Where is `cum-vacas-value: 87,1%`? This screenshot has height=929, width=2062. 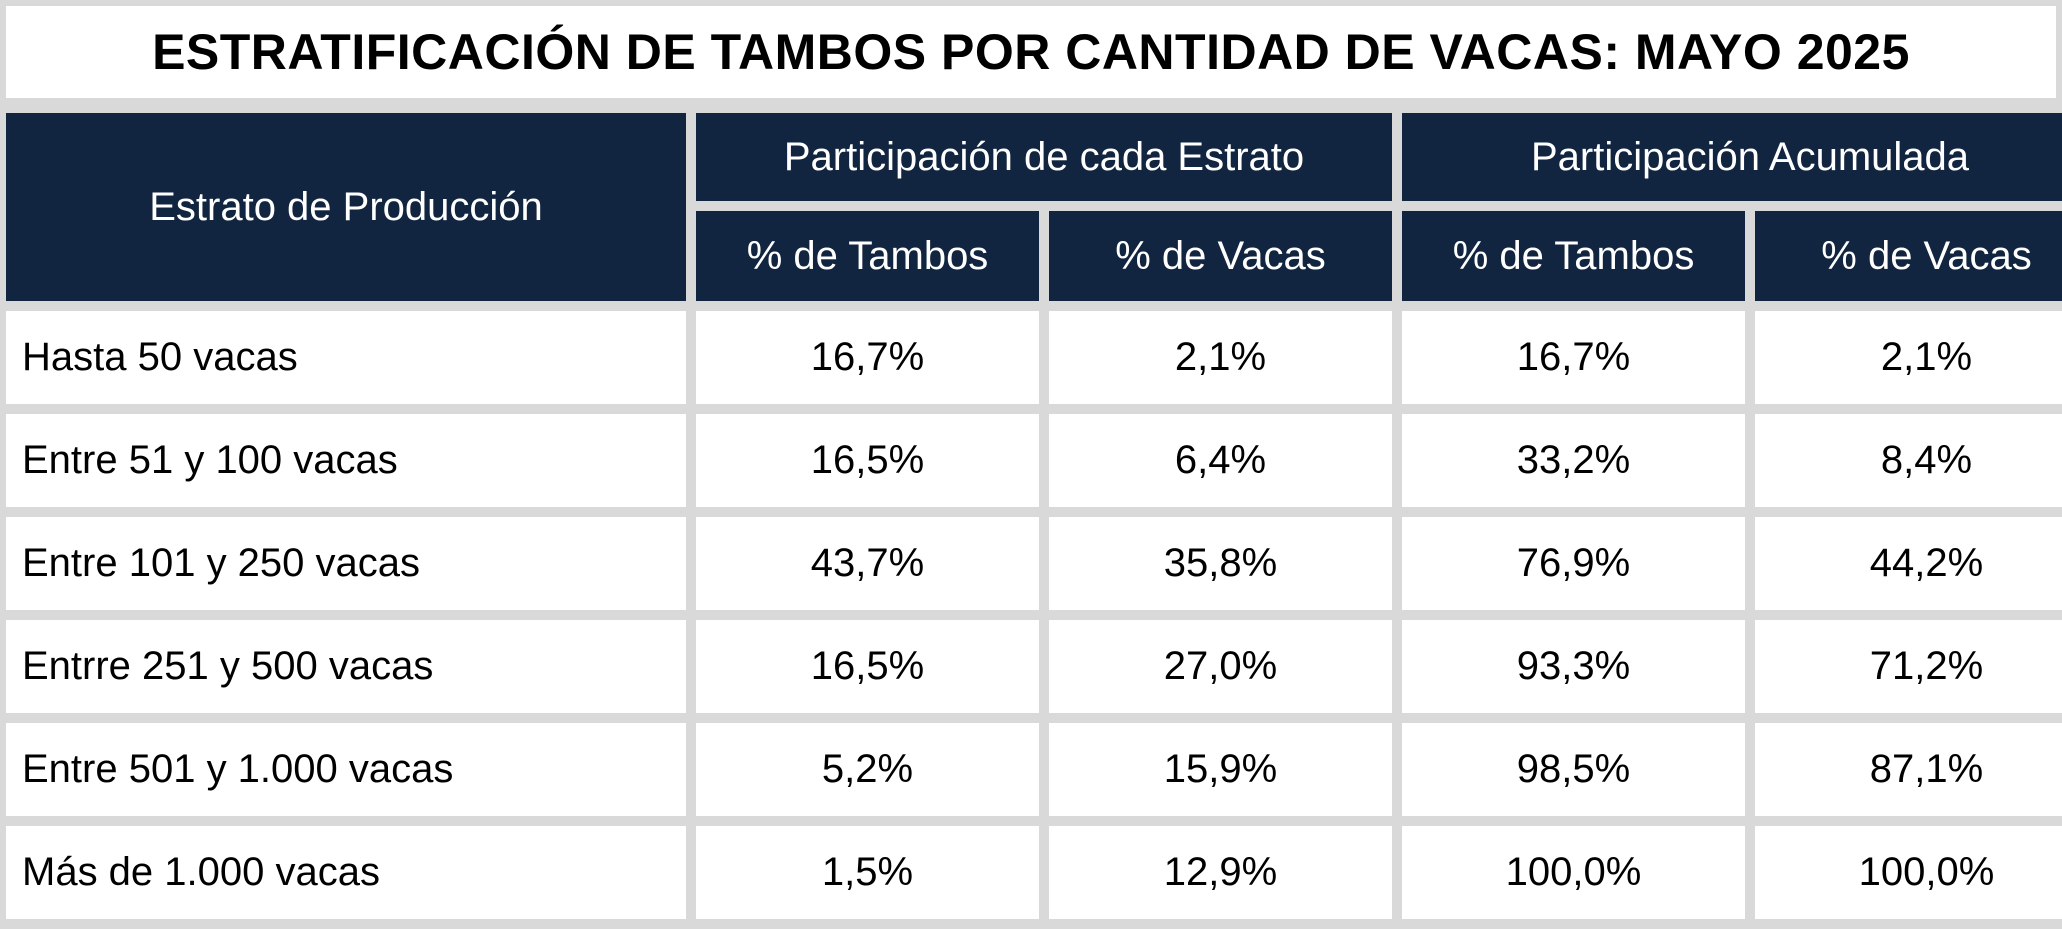 cum-vacas-value: 87,1% is located at coordinates (1908, 769).